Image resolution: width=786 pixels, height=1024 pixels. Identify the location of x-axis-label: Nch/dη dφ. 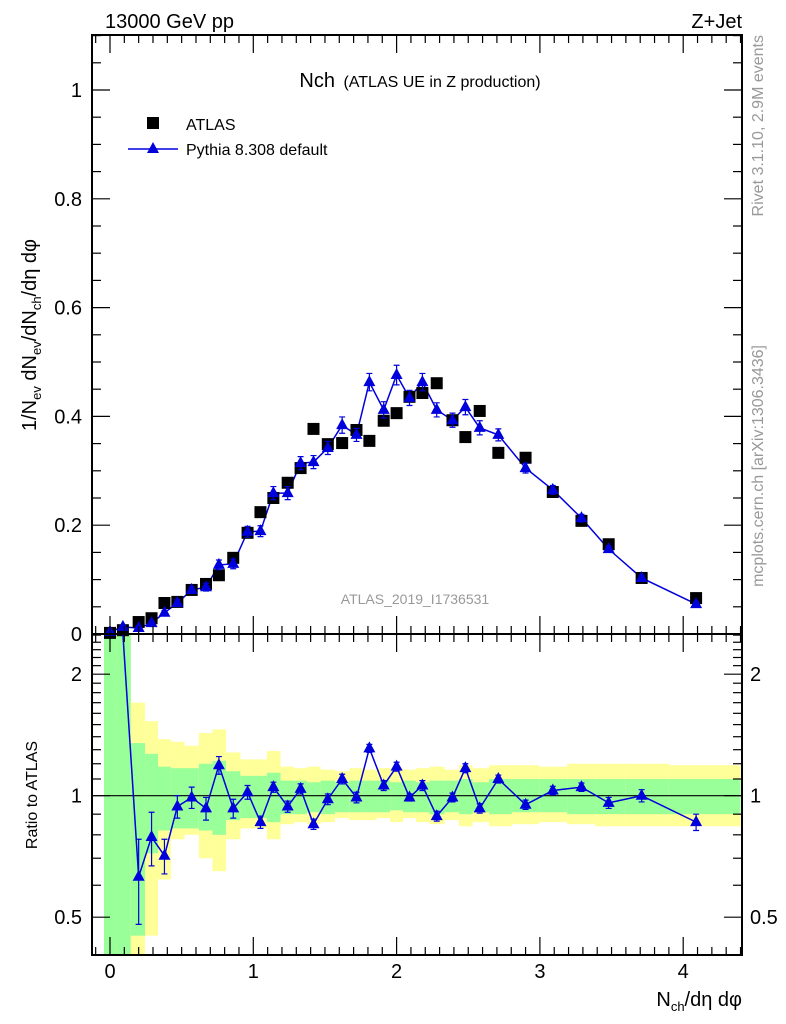
(699, 1001).